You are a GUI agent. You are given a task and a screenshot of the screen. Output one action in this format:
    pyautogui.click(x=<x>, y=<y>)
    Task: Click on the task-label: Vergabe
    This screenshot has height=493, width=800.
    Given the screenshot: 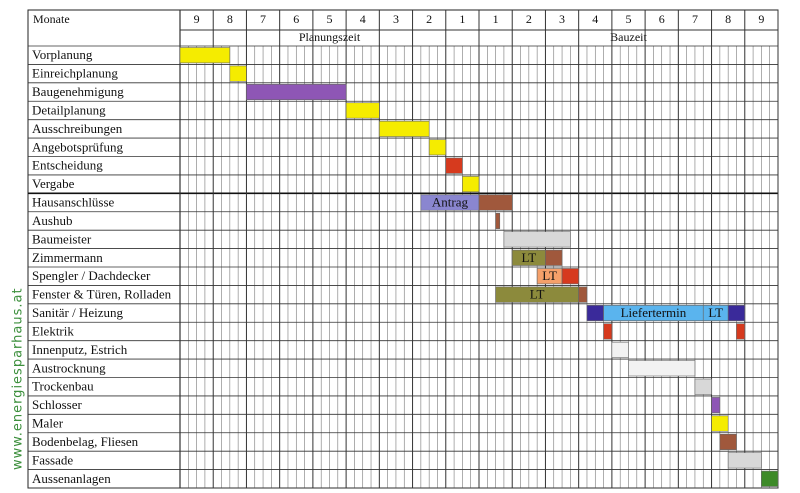 What is the action you would take?
    pyautogui.click(x=53, y=183)
    